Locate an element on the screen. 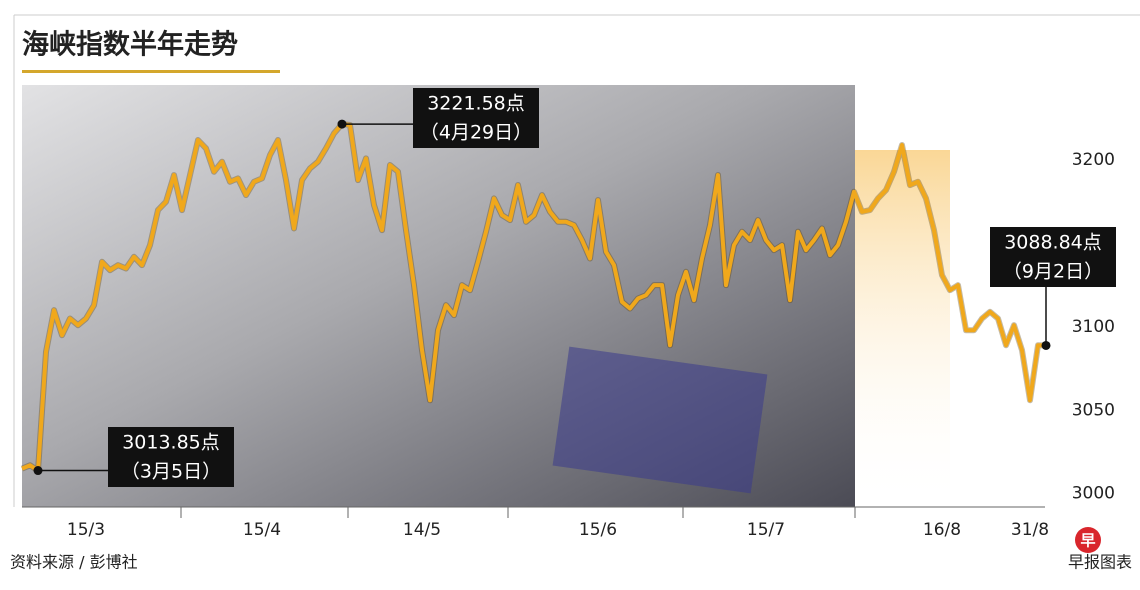 This screenshot has height=590, width=1140. annotation-value: 3088.84点 is located at coordinates (1053, 243).